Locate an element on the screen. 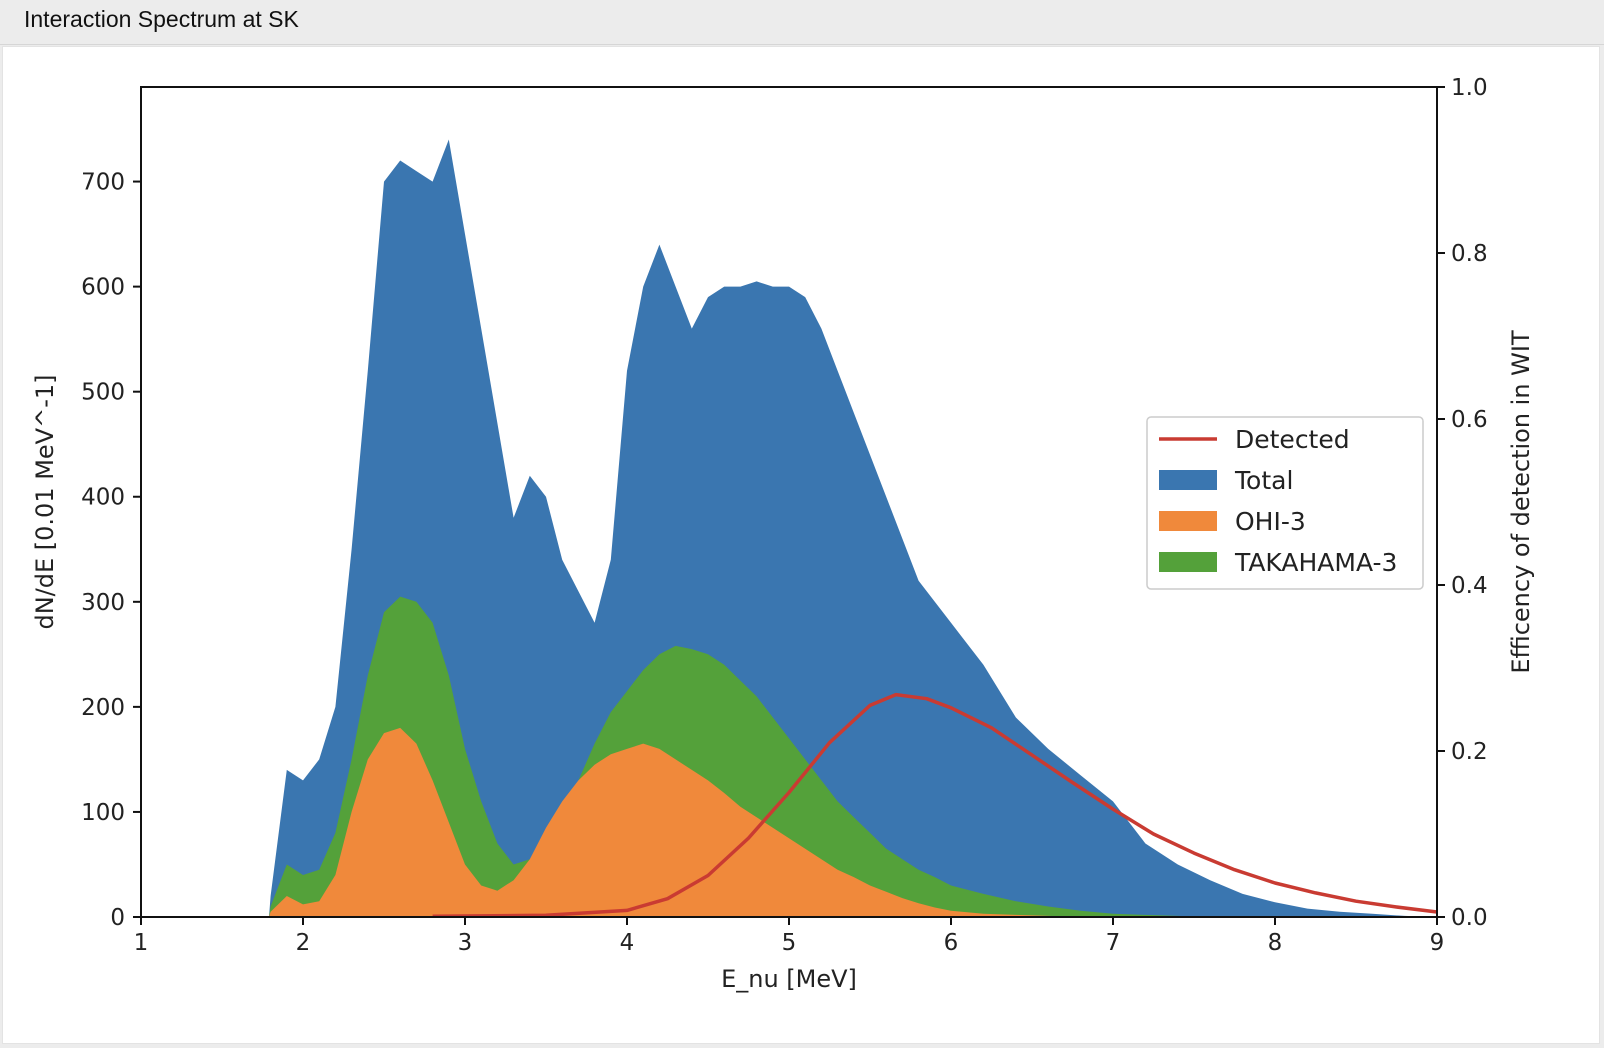 The image size is (1604, 1048). y-tick-label: 300 is located at coordinates (103, 603).